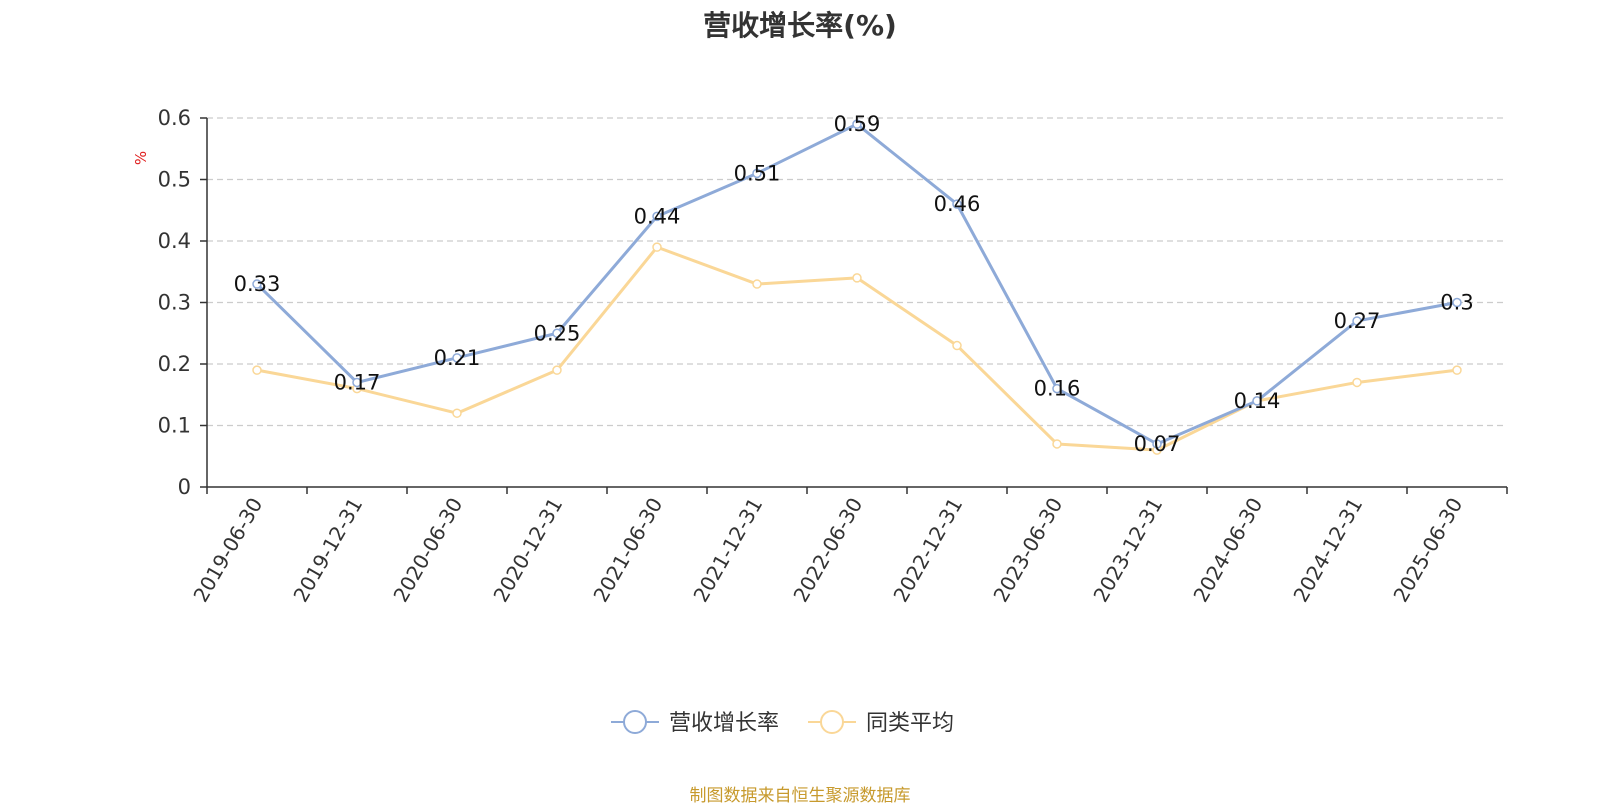 Image resolution: width=1600 pixels, height=806 pixels. Describe the element at coordinates (184, 487) in the screenshot. I see `y-tick-label: 0` at that location.